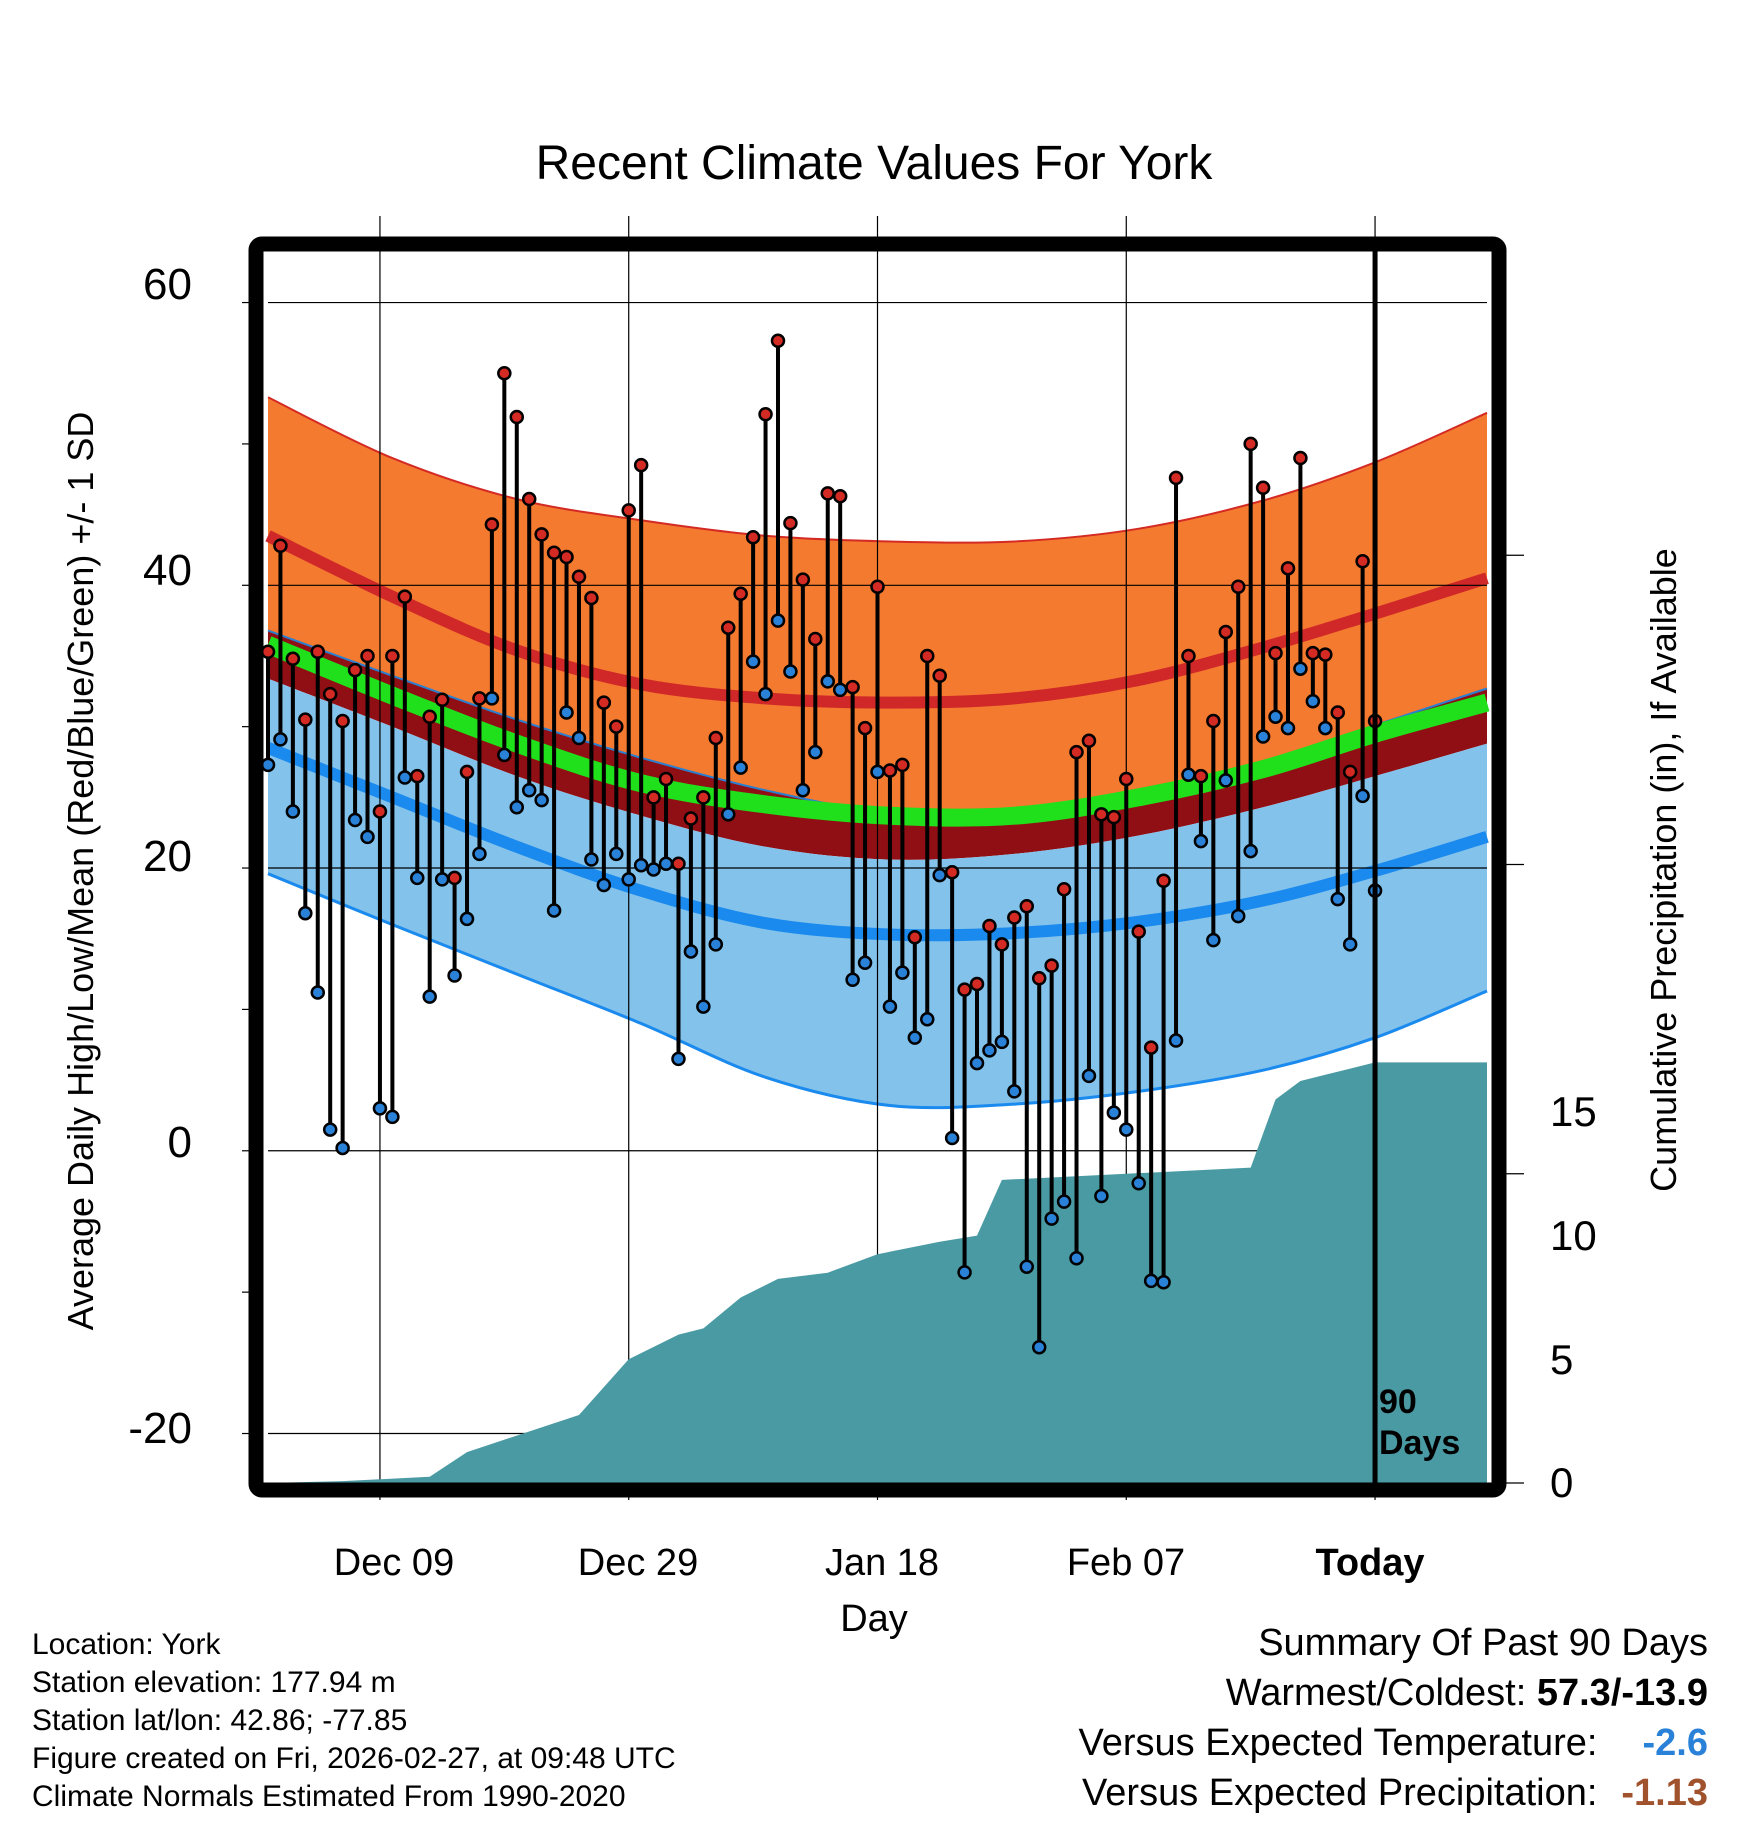  What do you see at coordinates (126, 1644) in the screenshot?
I see `meta-location: Location: York` at bounding box center [126, 1644].